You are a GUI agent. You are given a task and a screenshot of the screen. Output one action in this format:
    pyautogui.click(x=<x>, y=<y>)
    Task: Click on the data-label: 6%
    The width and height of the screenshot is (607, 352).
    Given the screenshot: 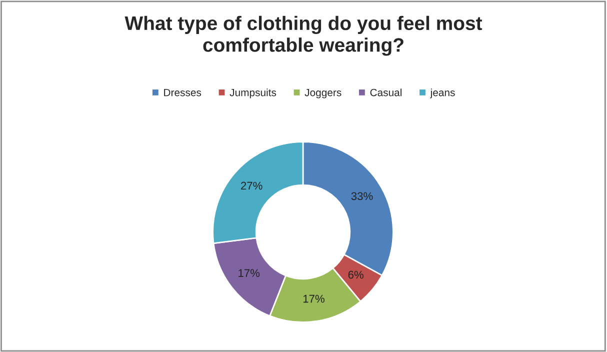 What is the action you would take?
    pyautogui.click(x=356, y=274)
    